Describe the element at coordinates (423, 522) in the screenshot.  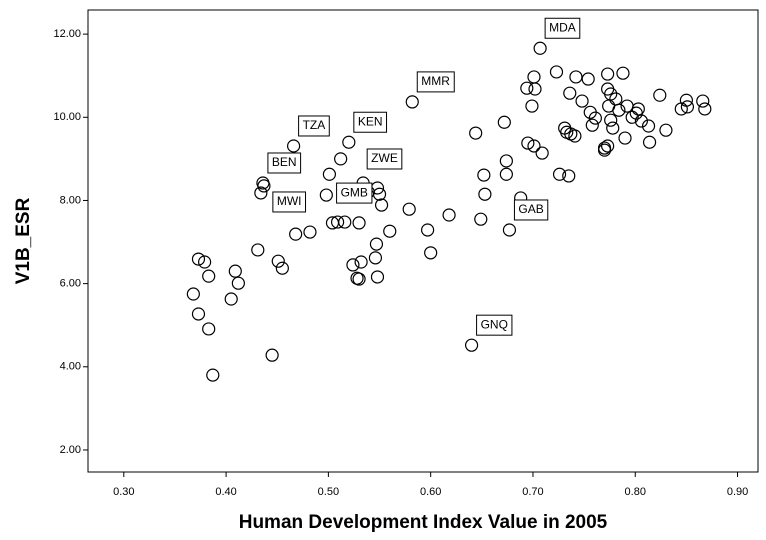
I see `x-axis-title: Human Development Index Value in 2005` at that location.